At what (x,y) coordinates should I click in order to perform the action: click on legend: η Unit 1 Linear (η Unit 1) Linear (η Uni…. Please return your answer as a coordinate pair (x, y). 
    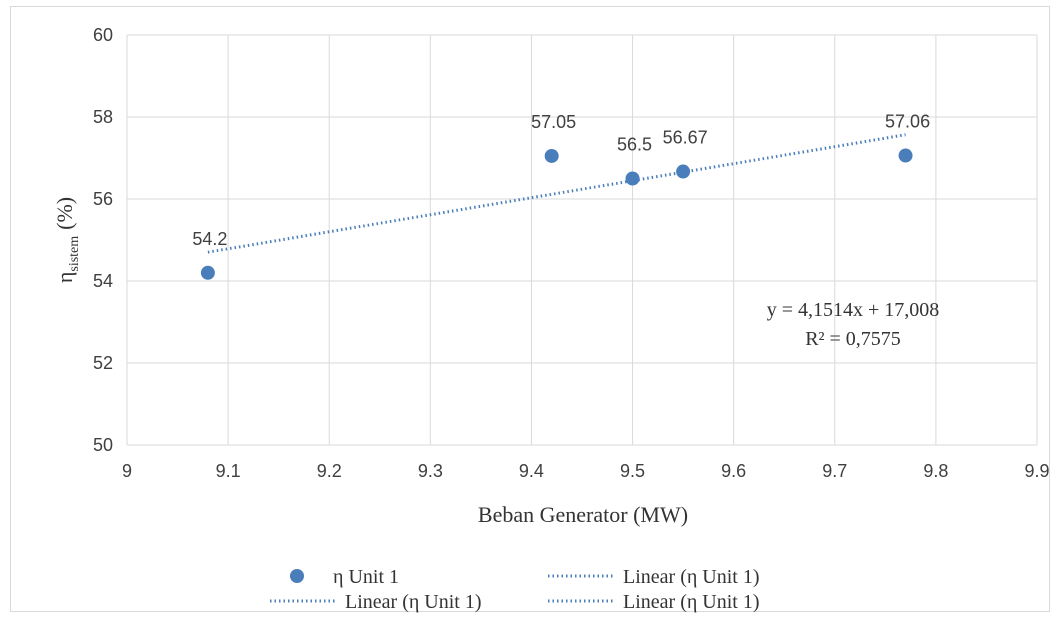
    Looking at the image, I should click on (515, 589).